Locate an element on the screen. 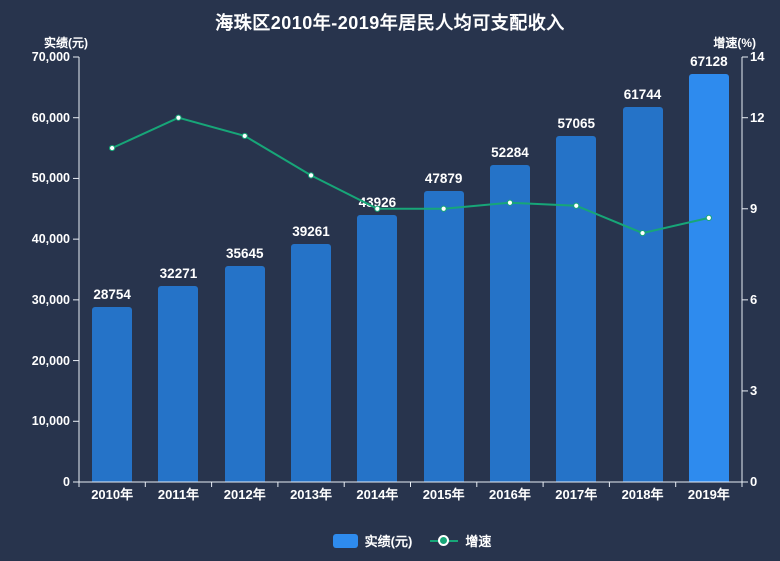  legend-line-label: 增速 is located at coordinates (478, 541).